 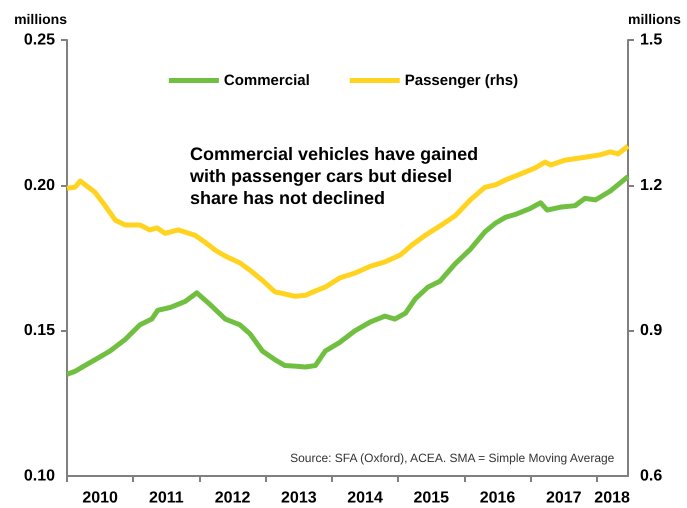 What do you see at coordinates (651, 331) in the screenshot?
I see `y2-tick-label: 0.9` at bounding box center [651, 331].